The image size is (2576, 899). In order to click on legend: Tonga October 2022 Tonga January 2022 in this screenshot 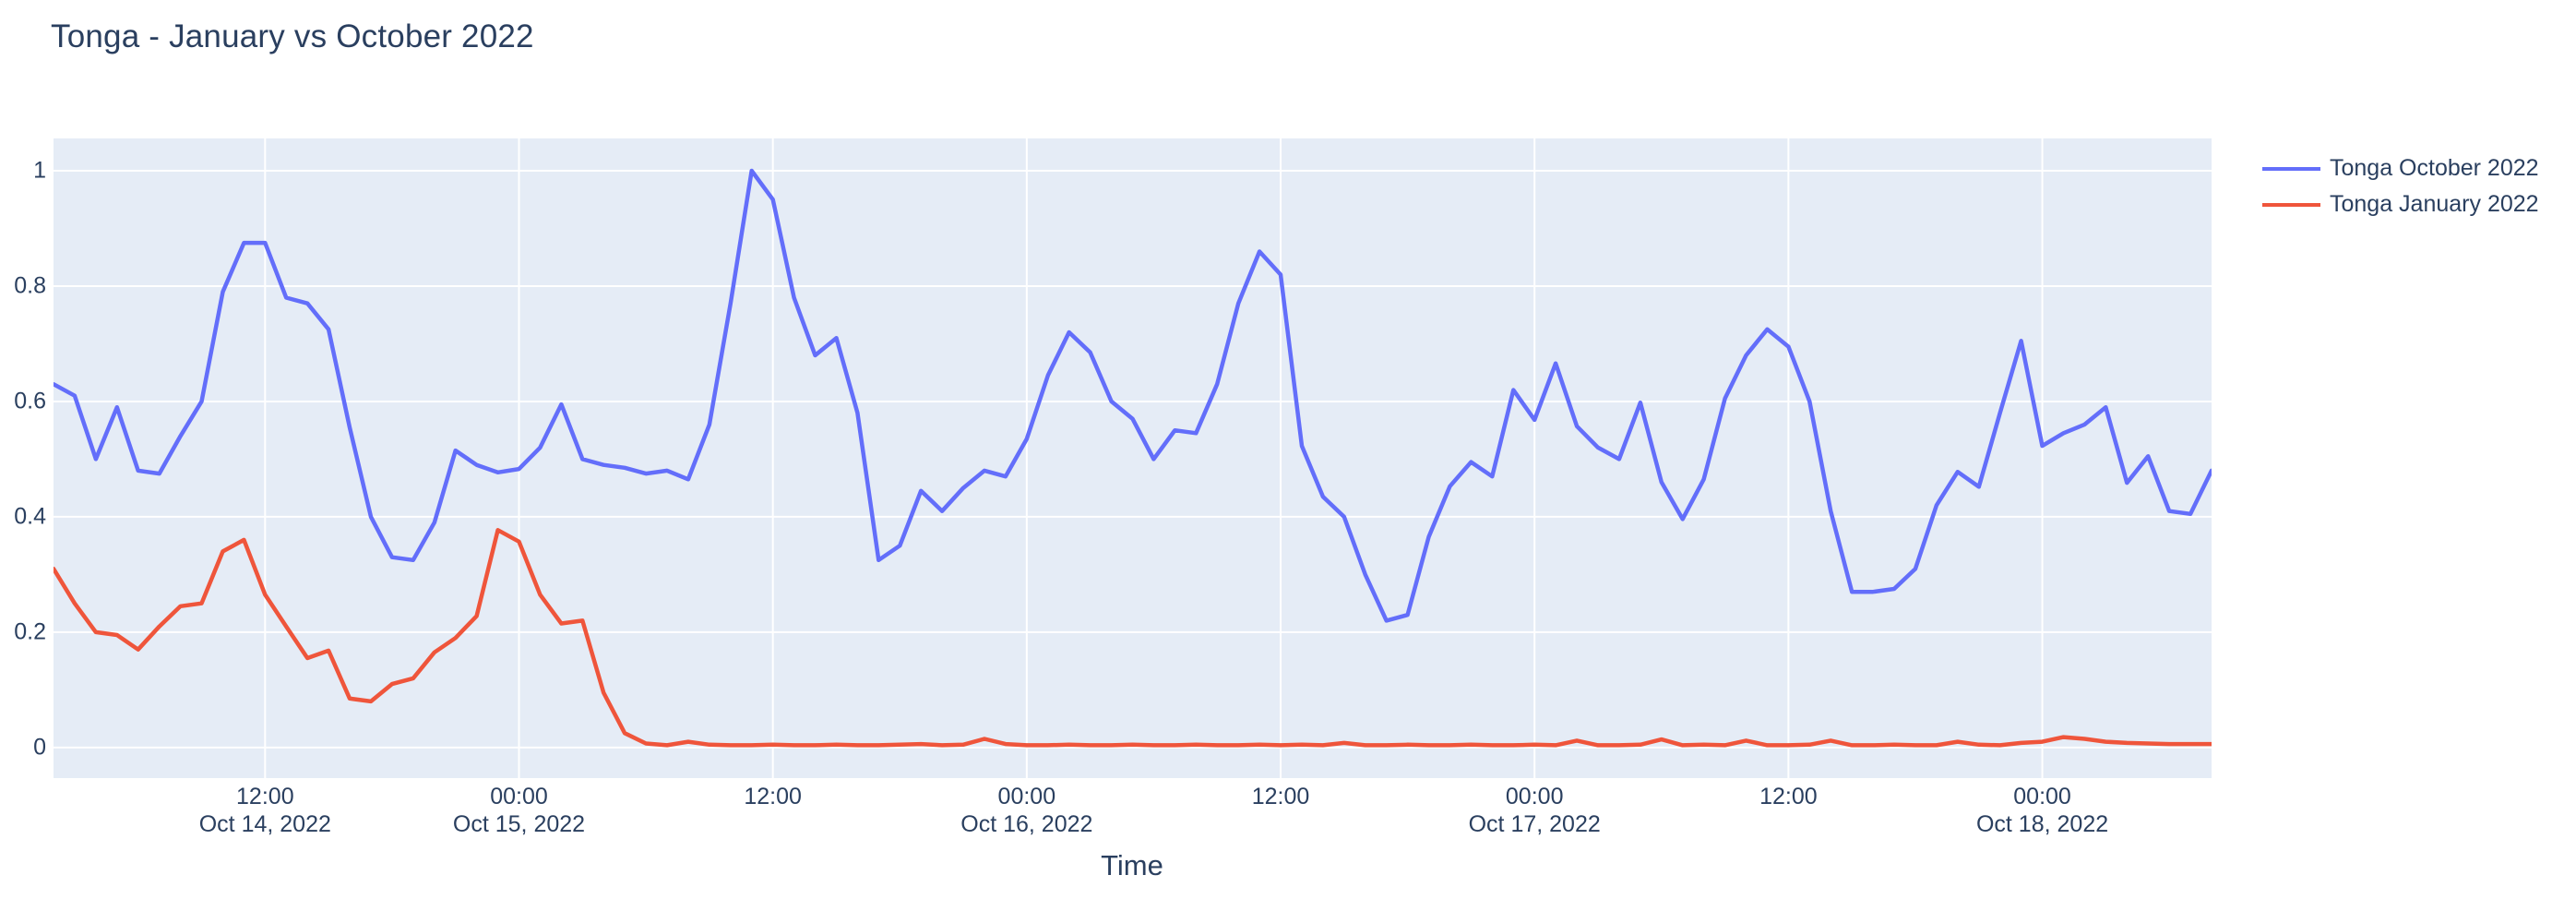, I will do `click(2400, 186)`.